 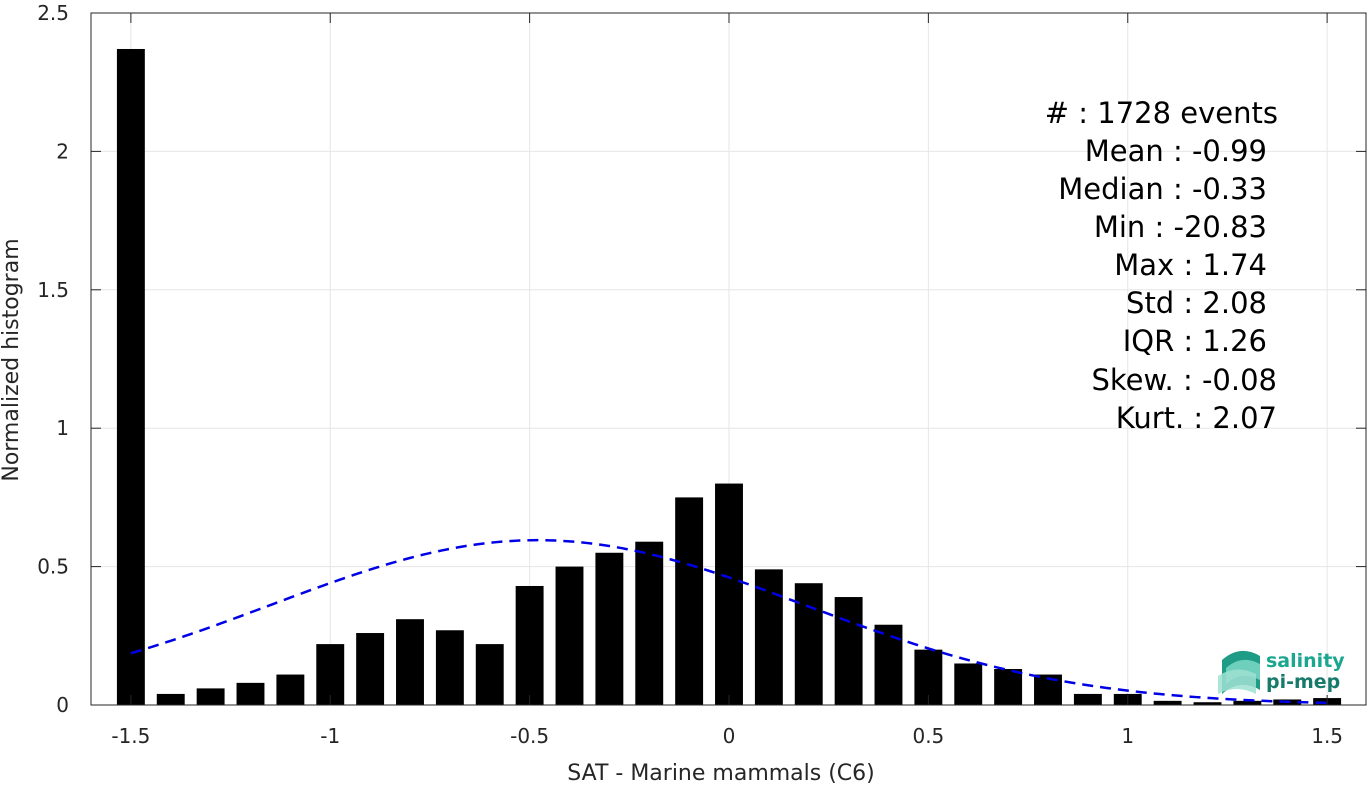 I want to click on stat-median: Median : -0.33, so click(x=1162, y=189).